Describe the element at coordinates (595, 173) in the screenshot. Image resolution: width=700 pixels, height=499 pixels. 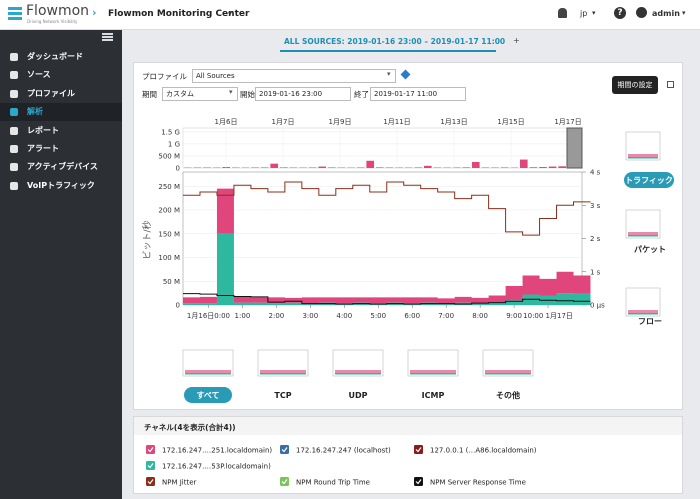
I see `y2-tick-label: 4 s` at that location.